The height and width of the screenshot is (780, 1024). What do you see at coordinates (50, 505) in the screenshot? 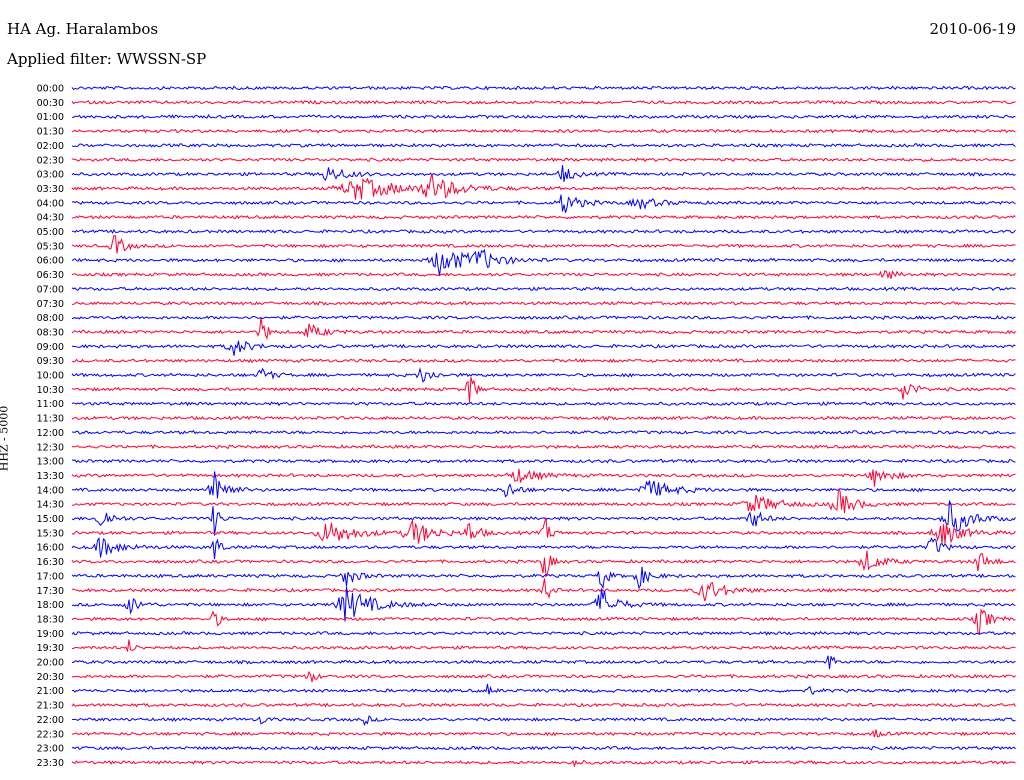
I see `row-time-label: 14:30` at bounding box center [50, 505].